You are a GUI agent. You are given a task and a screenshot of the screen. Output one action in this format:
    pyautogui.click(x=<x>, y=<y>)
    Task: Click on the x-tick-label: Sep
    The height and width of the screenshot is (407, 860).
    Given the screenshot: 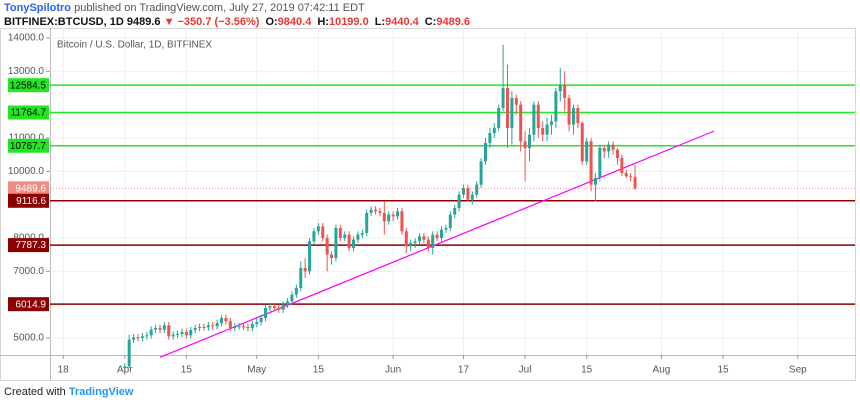 What is the action you would take?
    pyautogui.click(x=798, y=370)
    